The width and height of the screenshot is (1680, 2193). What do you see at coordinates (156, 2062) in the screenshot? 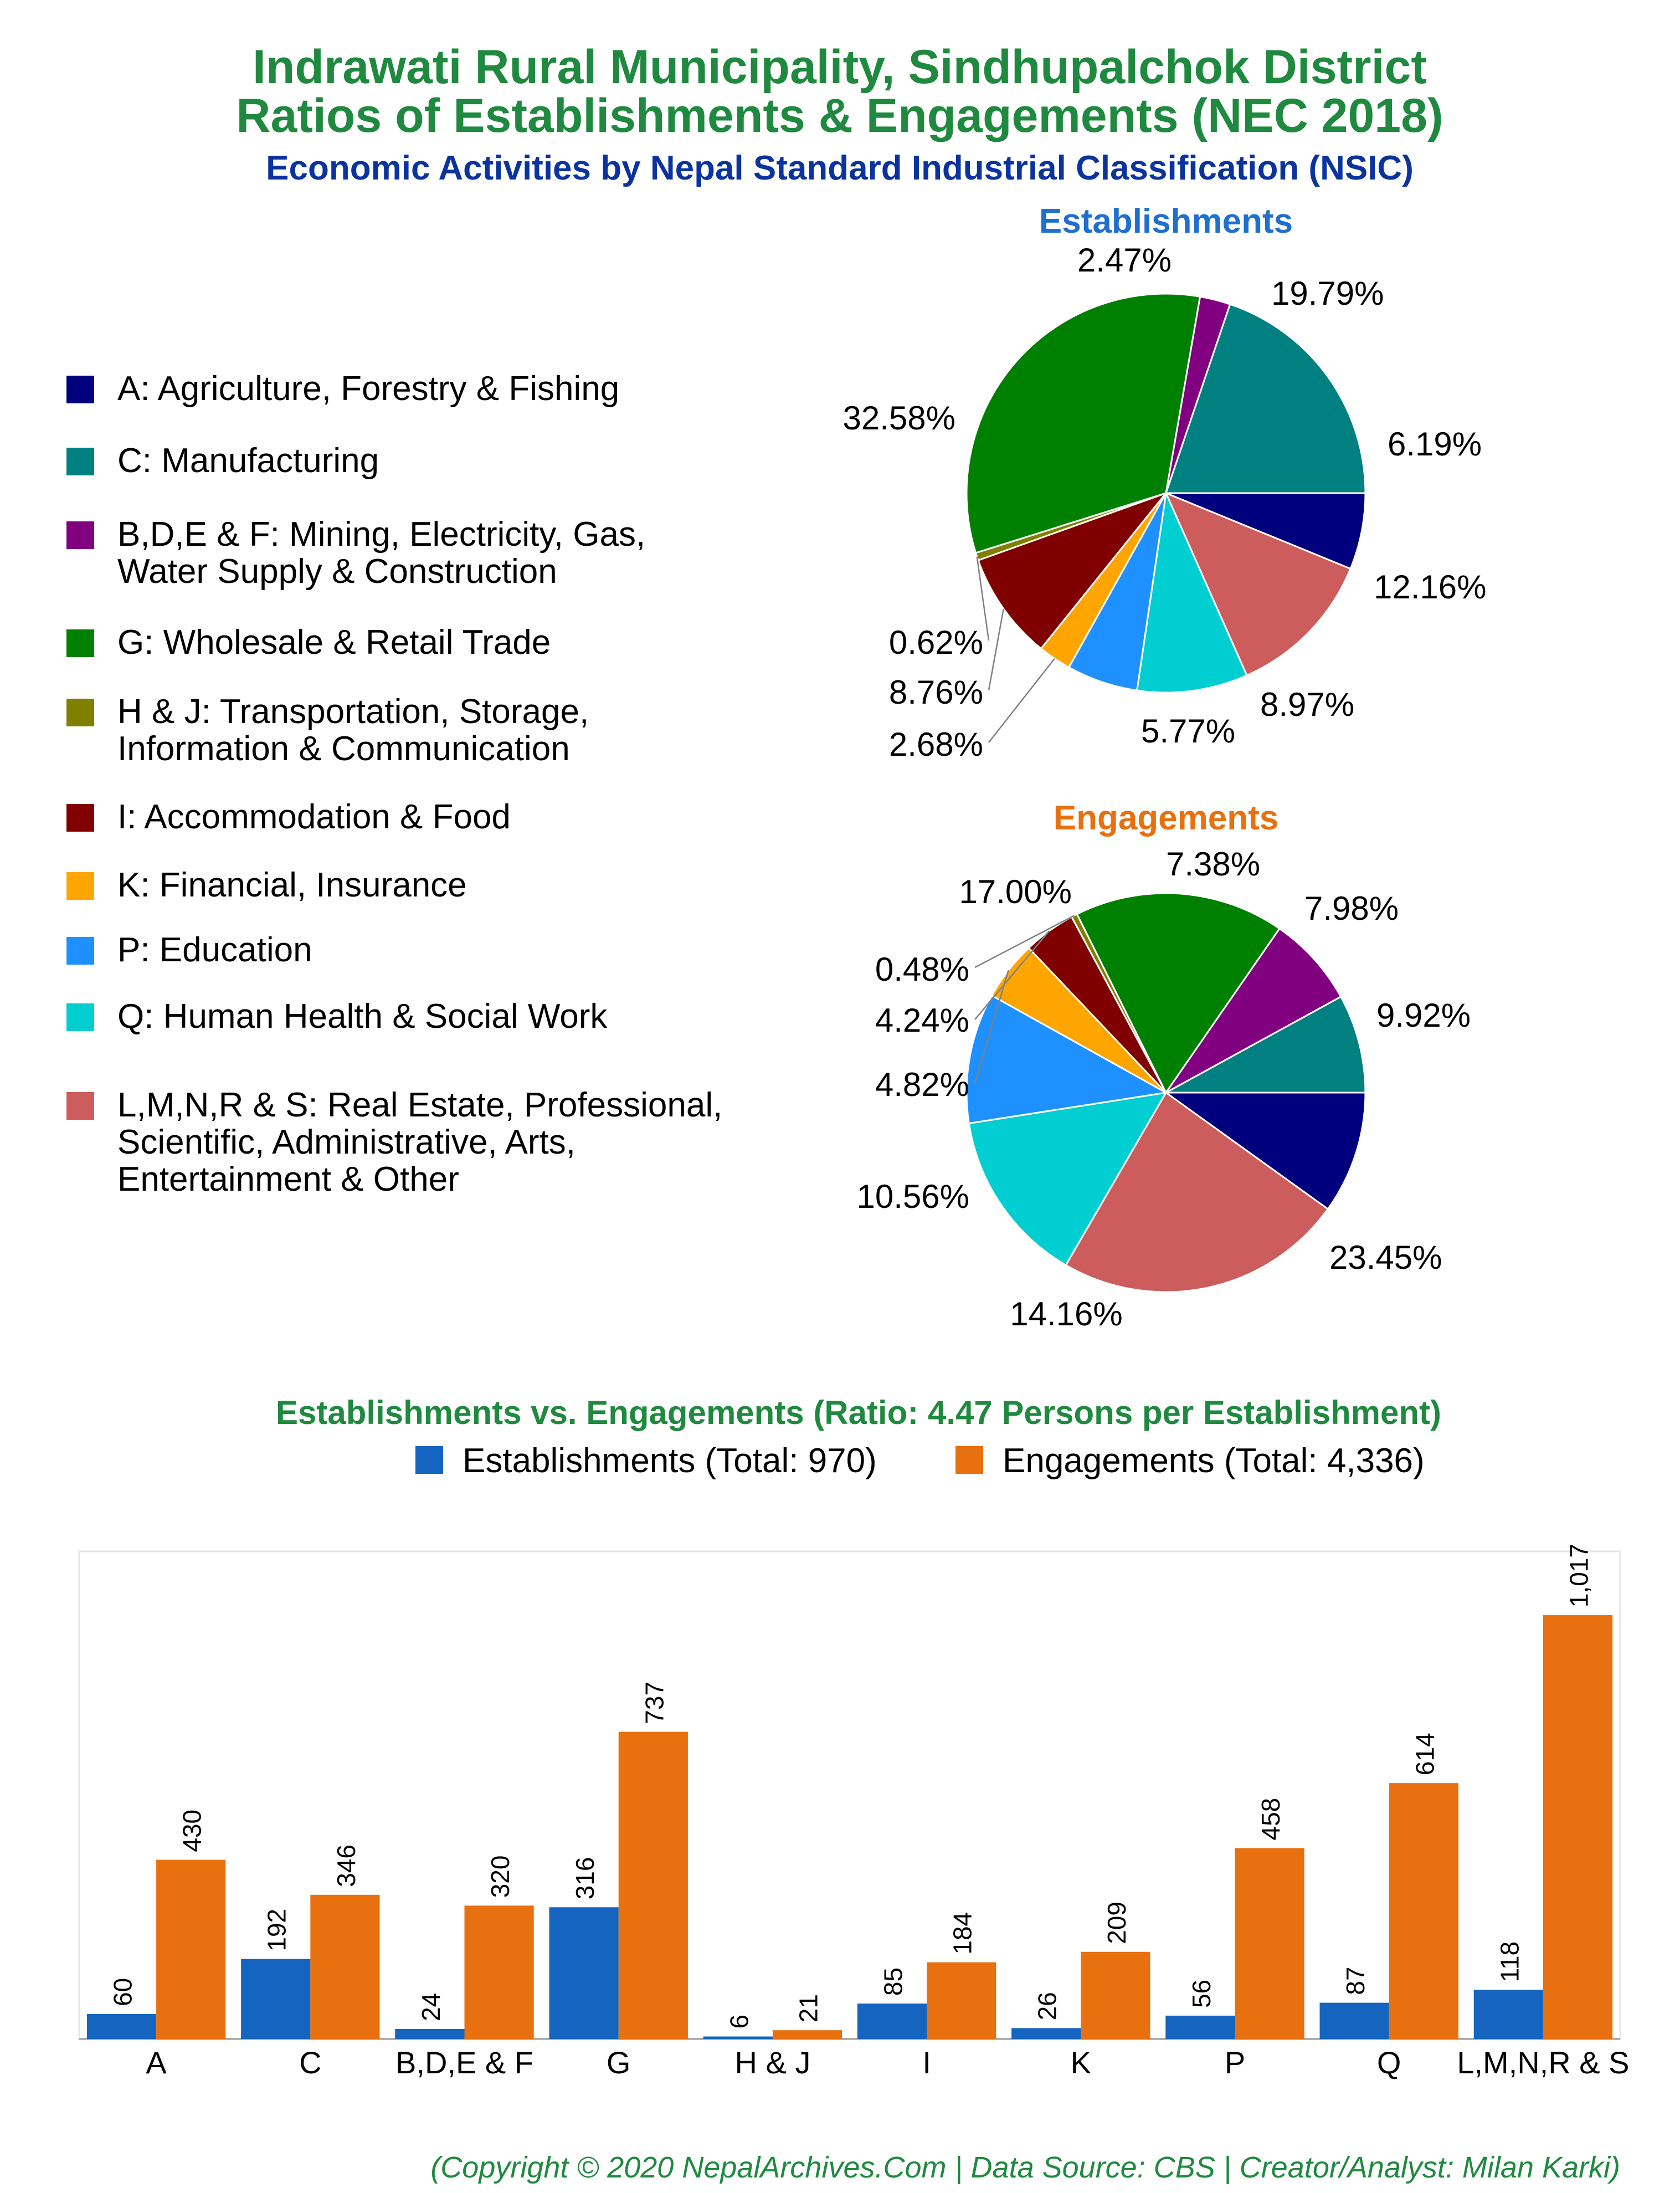
I see `x-tick-label-a: A` at bounding box center [156, 2062].